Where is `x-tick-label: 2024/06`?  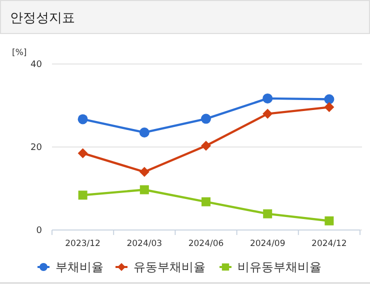 x-tick-label: 2024/06 is located at coordinates (206, 244).